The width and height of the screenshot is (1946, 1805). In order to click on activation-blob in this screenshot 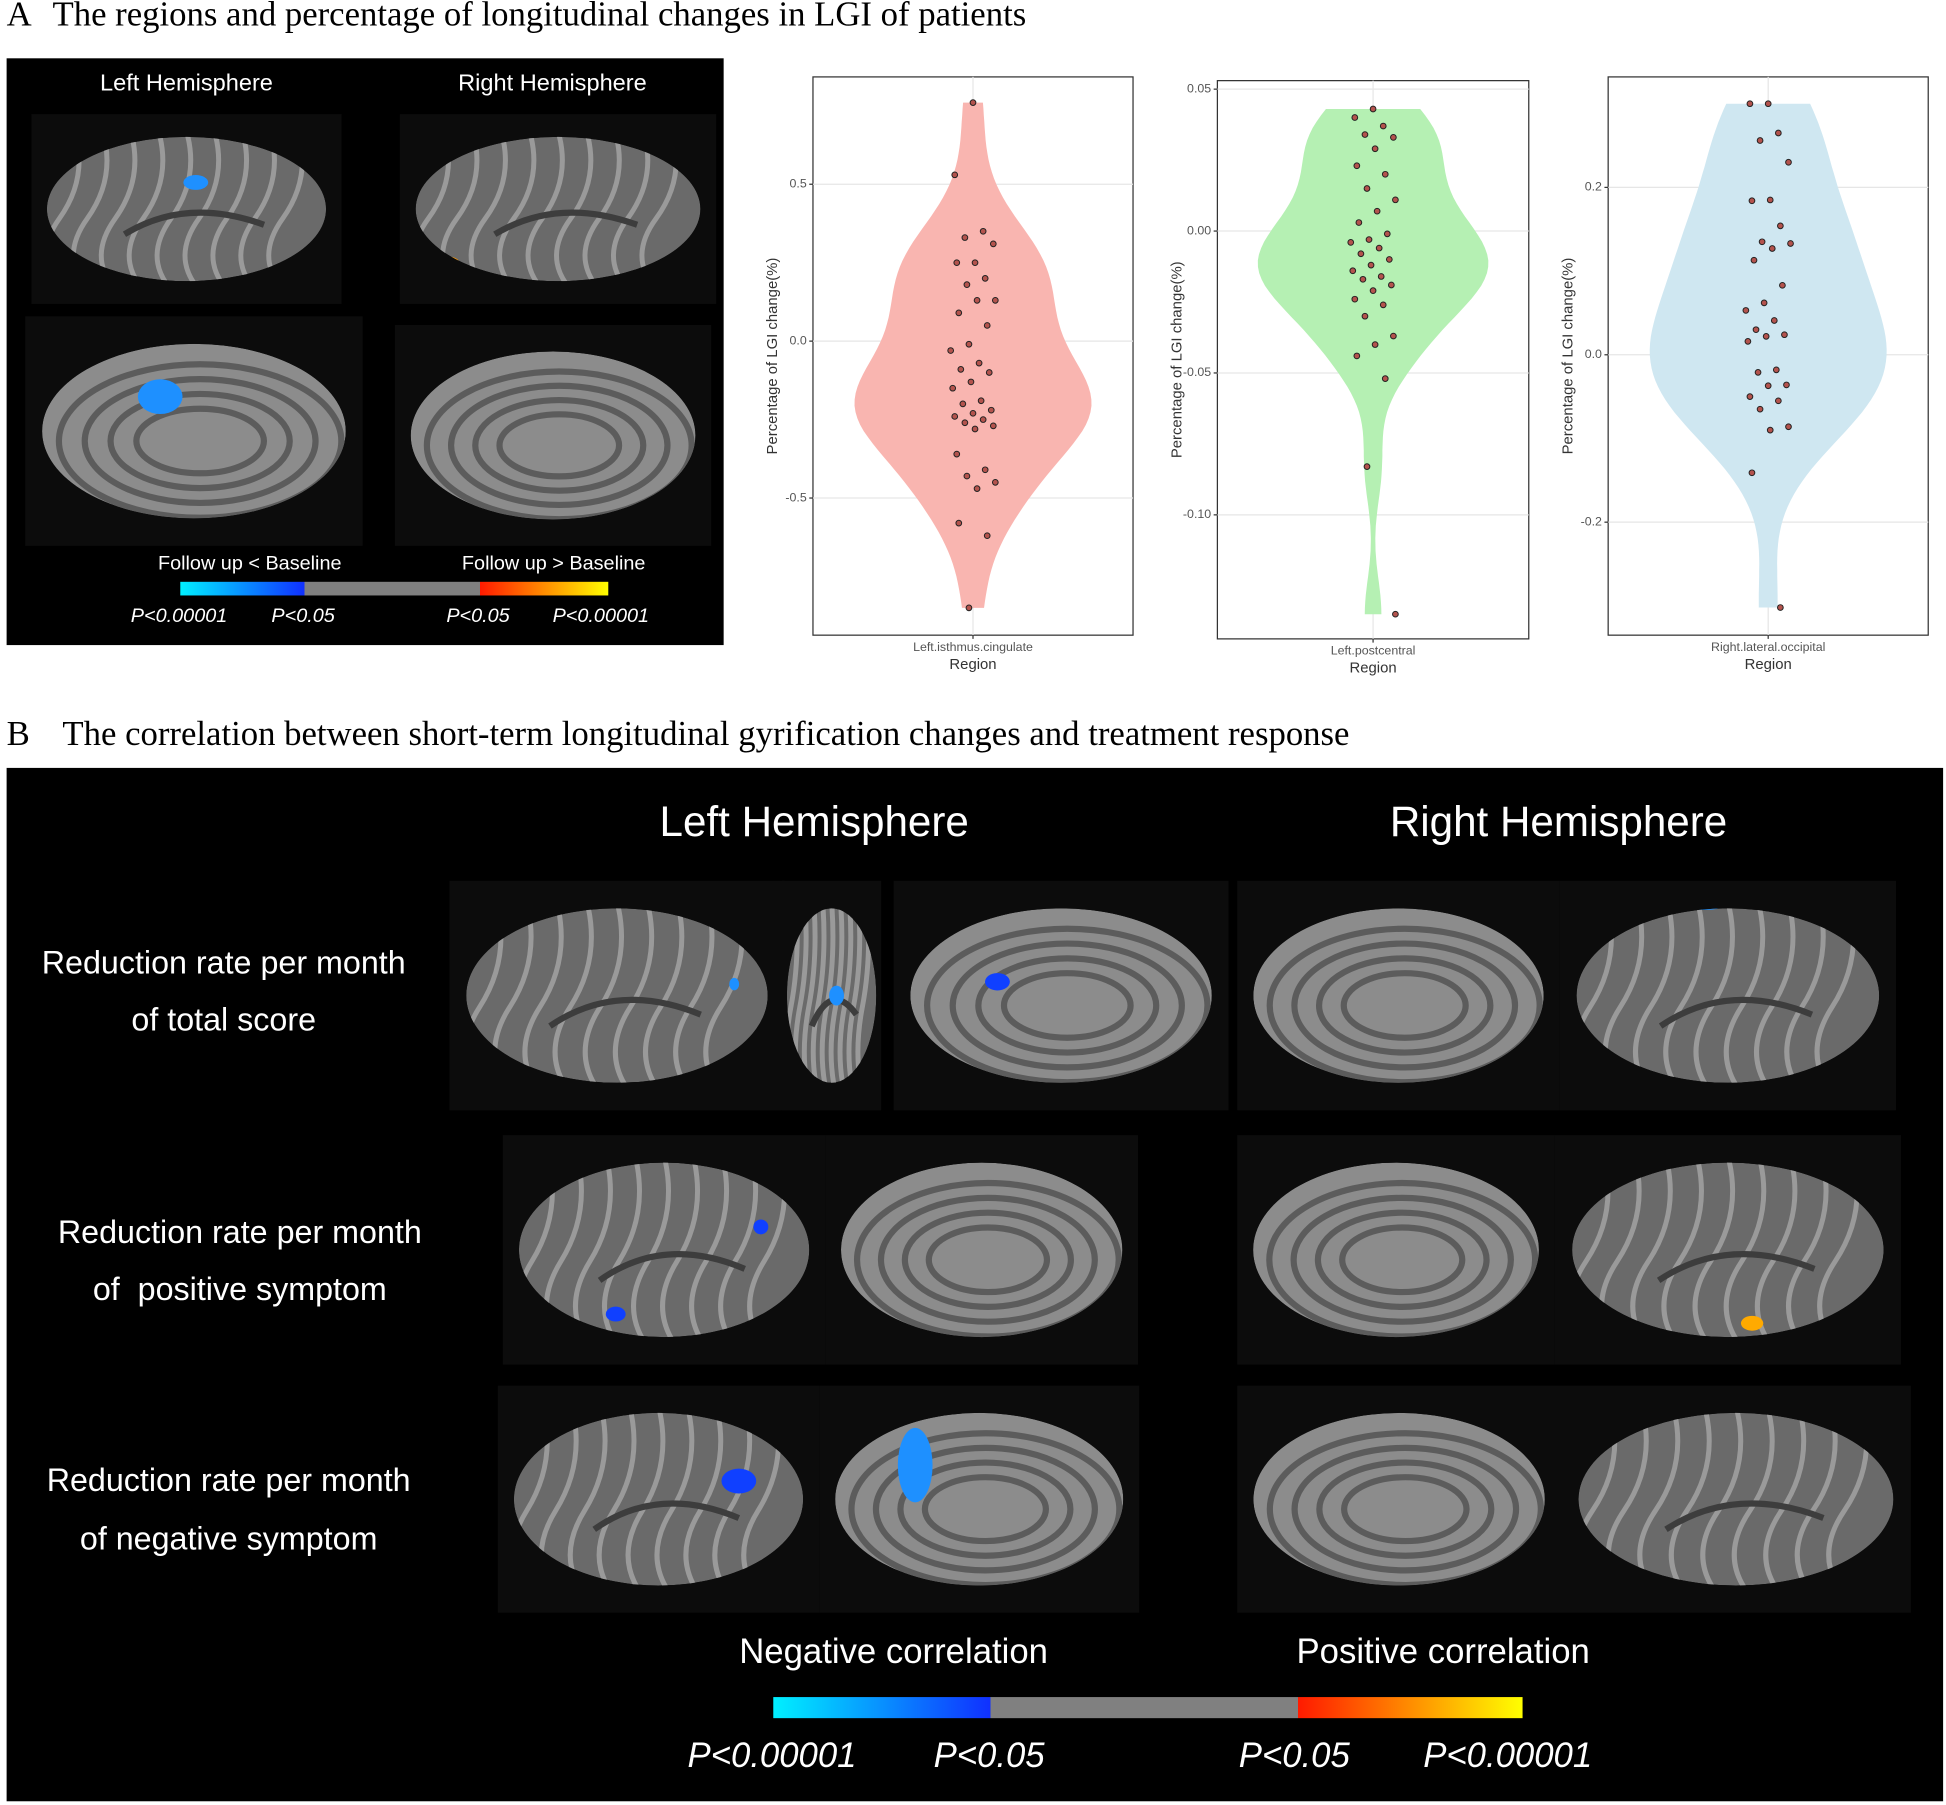, I will do `click(836, 995)`.